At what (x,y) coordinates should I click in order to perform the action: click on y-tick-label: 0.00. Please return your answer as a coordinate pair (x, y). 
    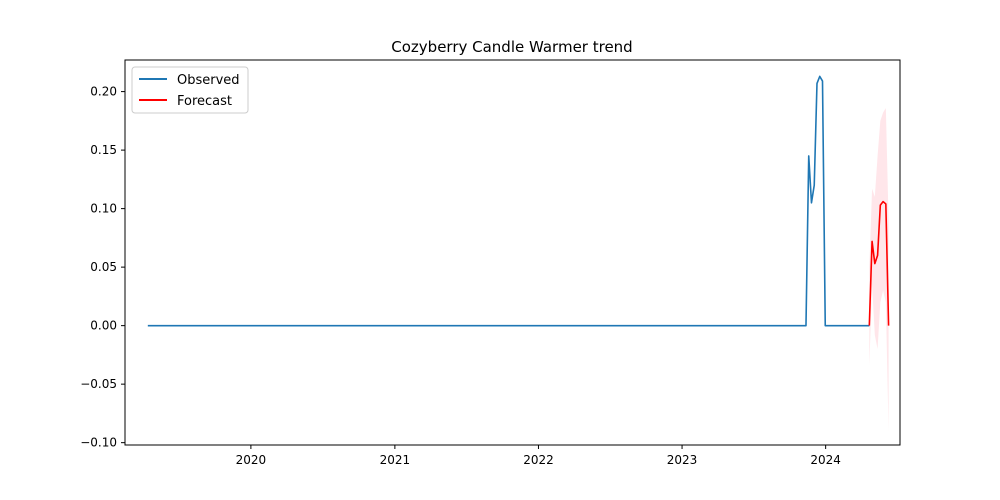
    Looking at the image, I should click on (103, 326).